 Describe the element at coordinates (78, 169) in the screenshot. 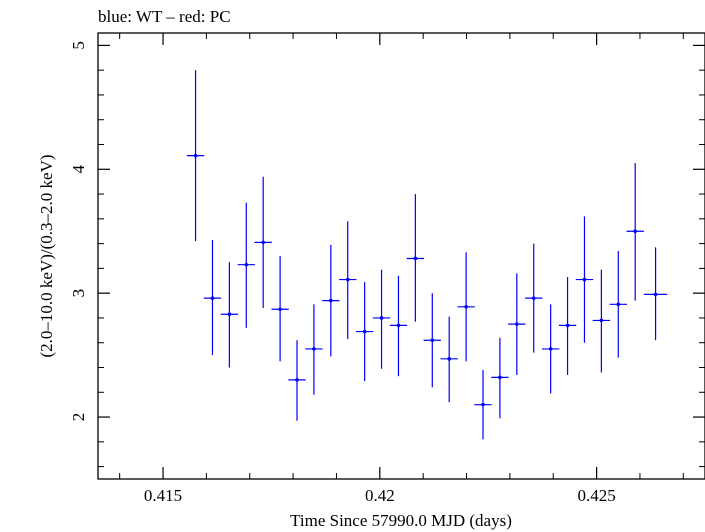

I see `y-tick-label: 4` at that location.